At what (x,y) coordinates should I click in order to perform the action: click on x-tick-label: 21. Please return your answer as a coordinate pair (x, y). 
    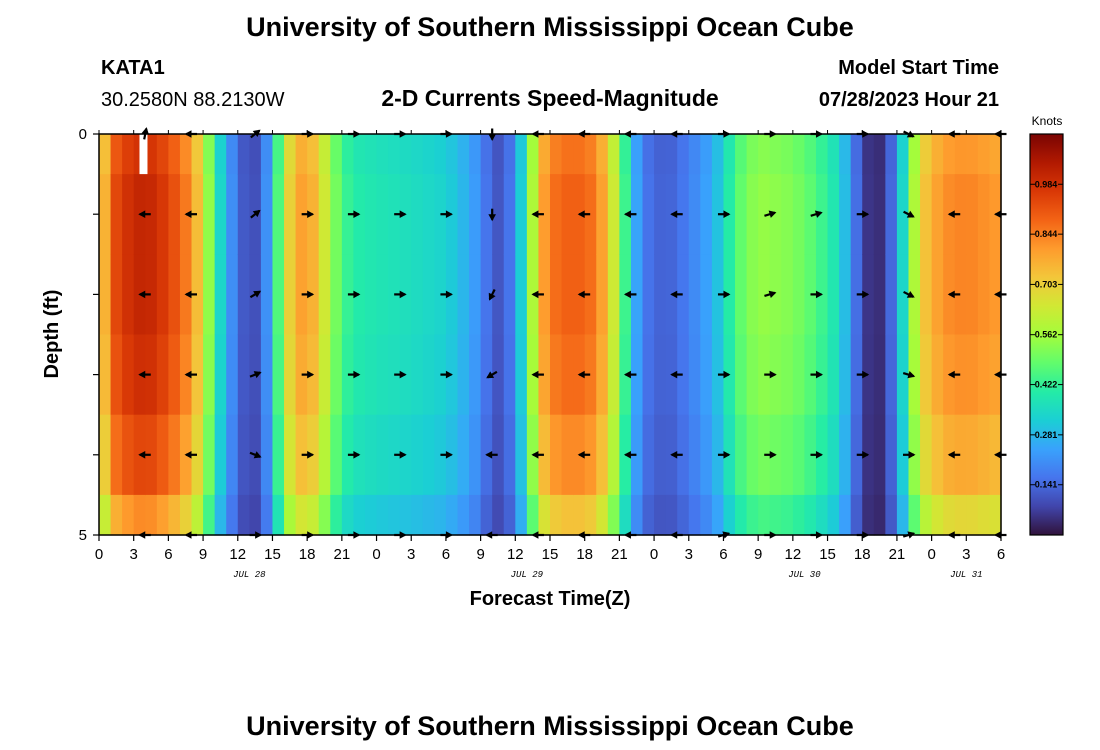
    Looking at the image, I should click on (619, 554).